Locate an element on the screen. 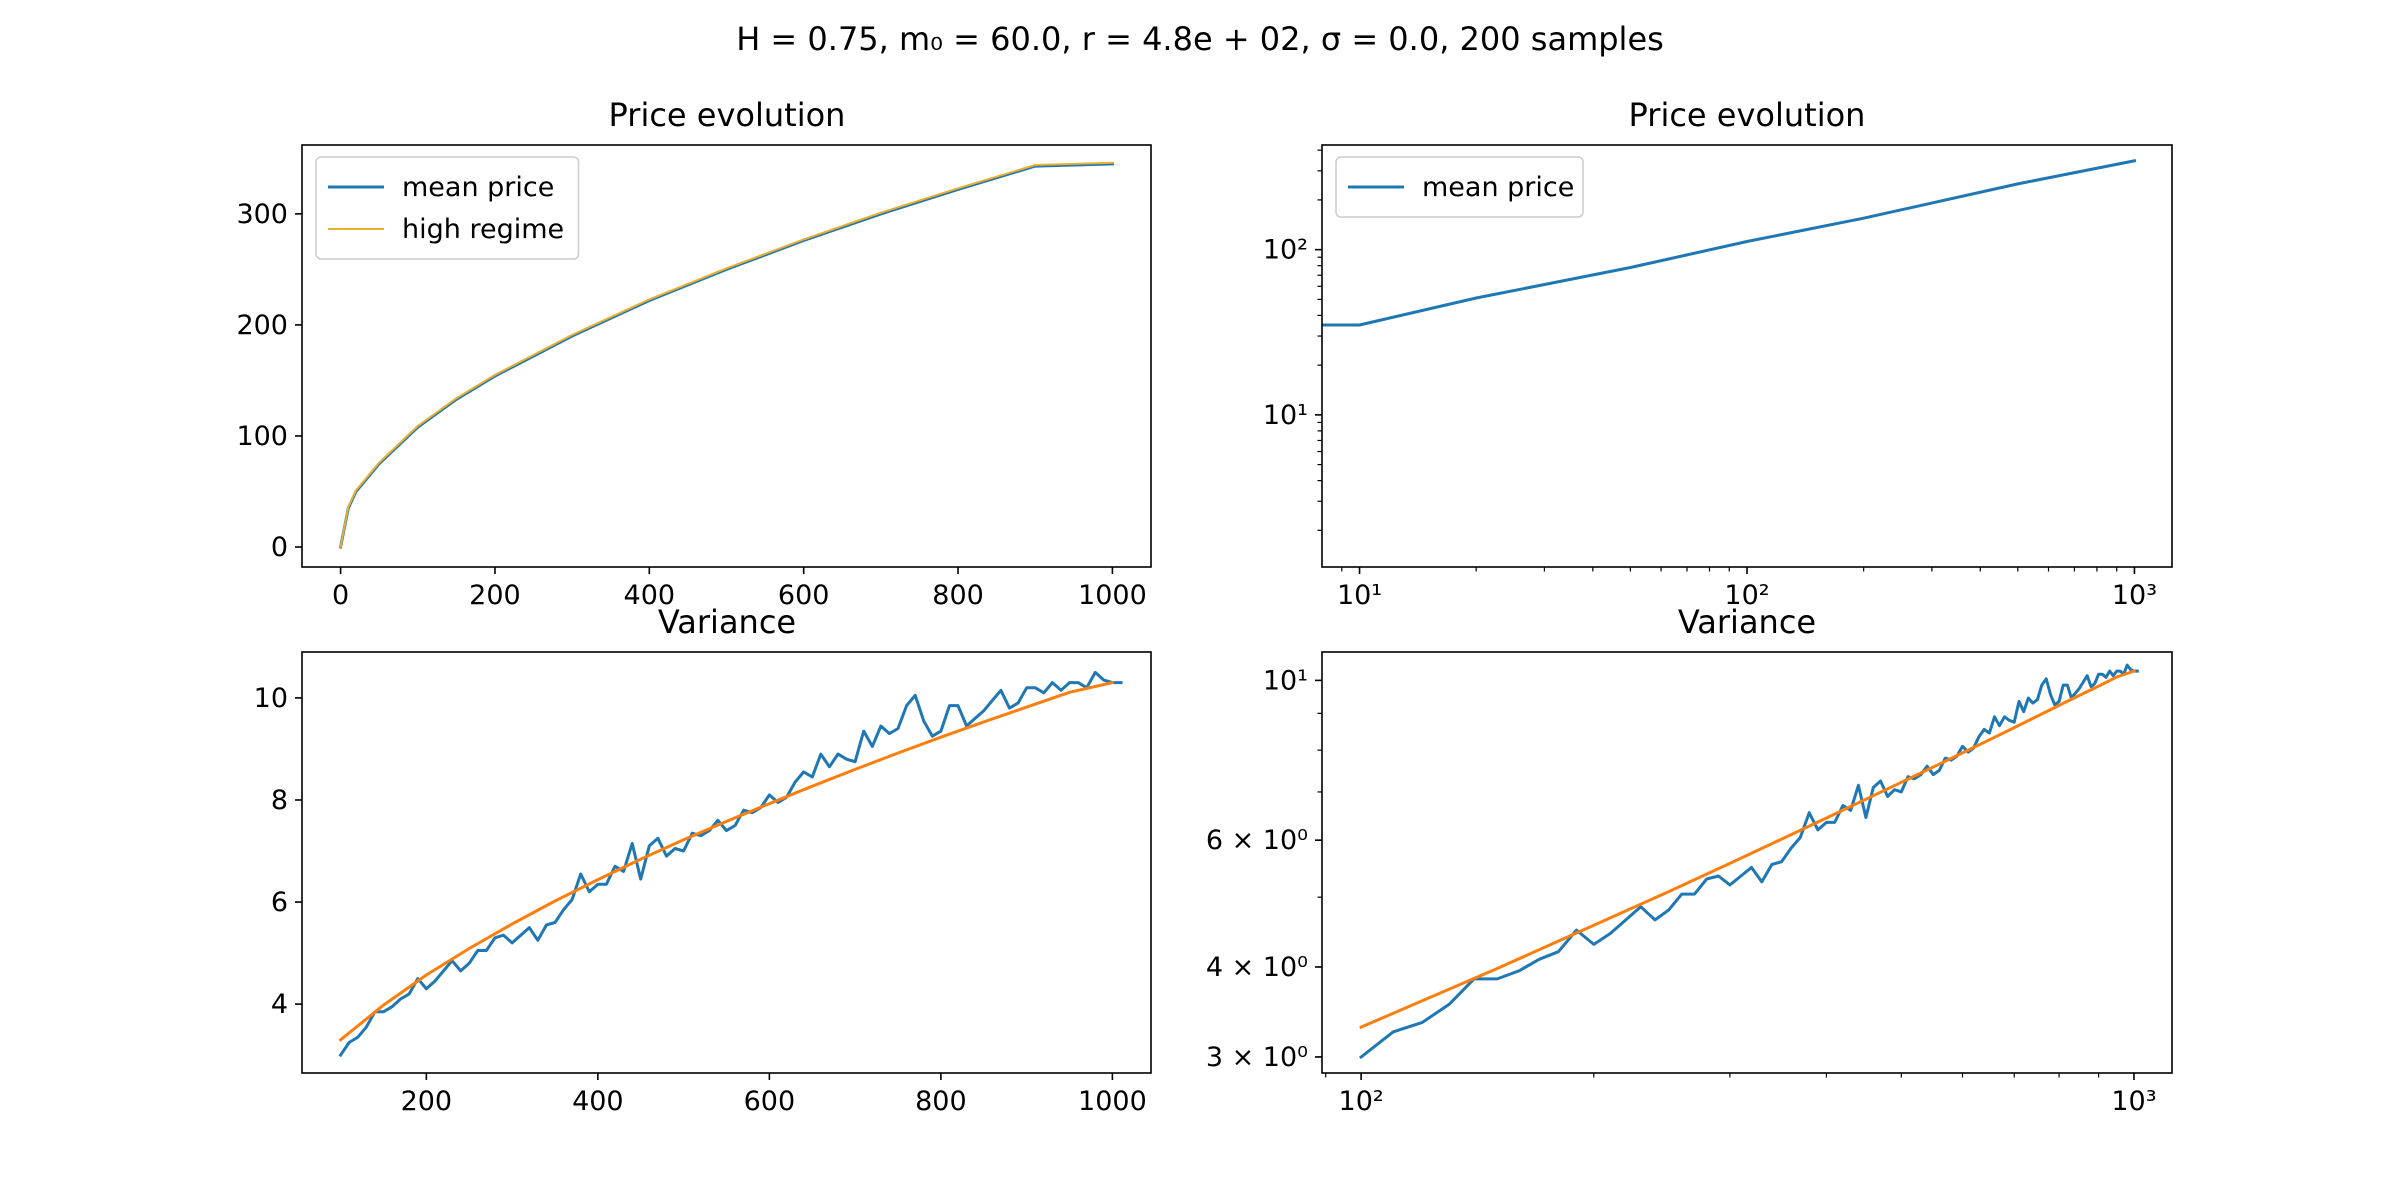  y-tick-label: 4 is located at coordinates (279, 1004).